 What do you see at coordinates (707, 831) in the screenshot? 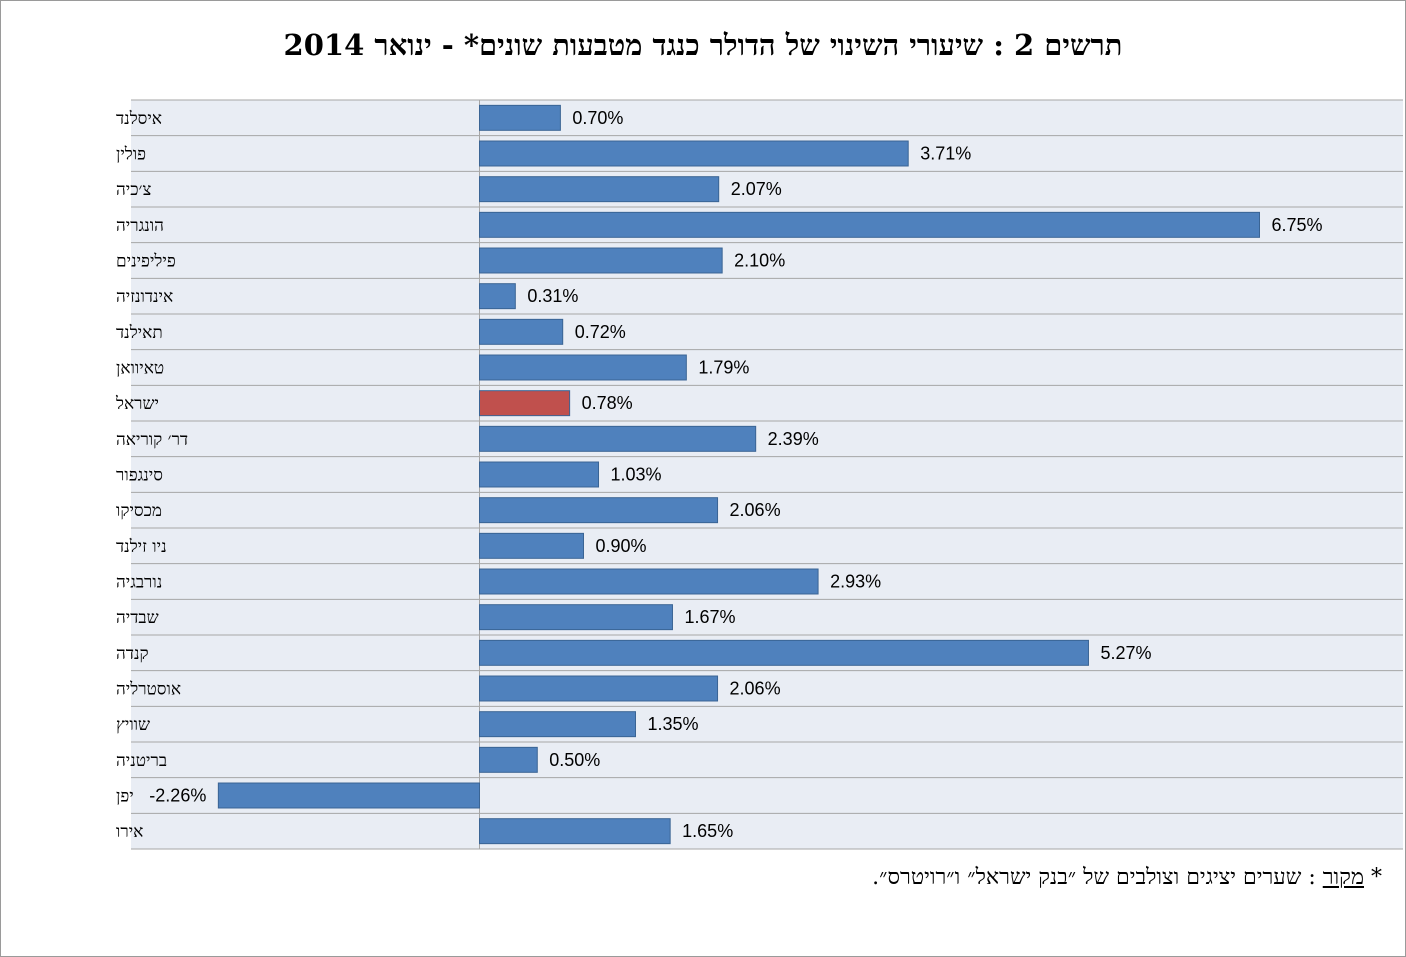
I see `value-label: 1.65%` at bounding box center [707, 831].